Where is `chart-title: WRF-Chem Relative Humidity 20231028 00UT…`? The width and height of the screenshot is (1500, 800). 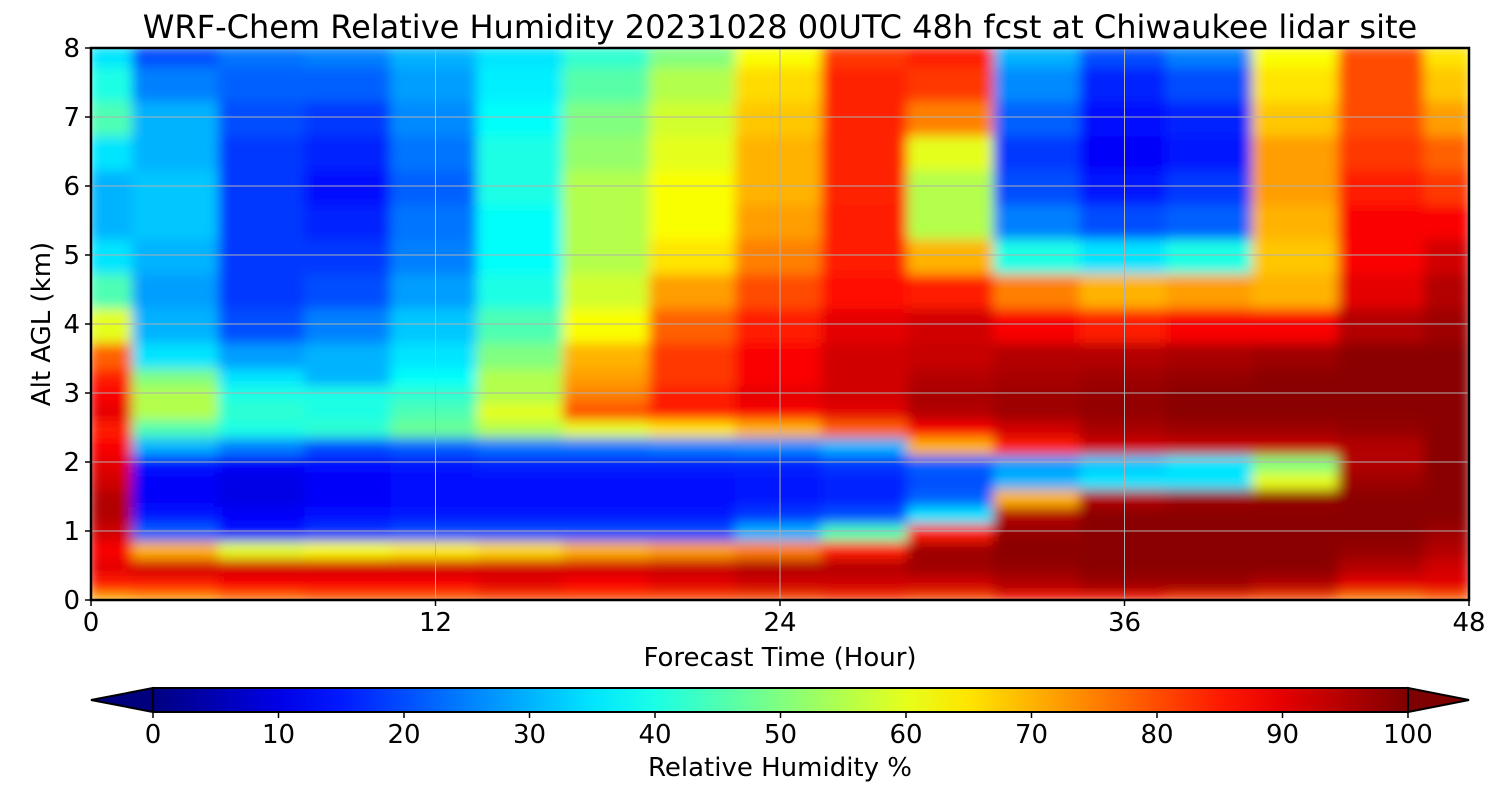 chart-title: WRF-Chem Relative Humidity 20231028 00UT… is located at coordinates (780, 27).